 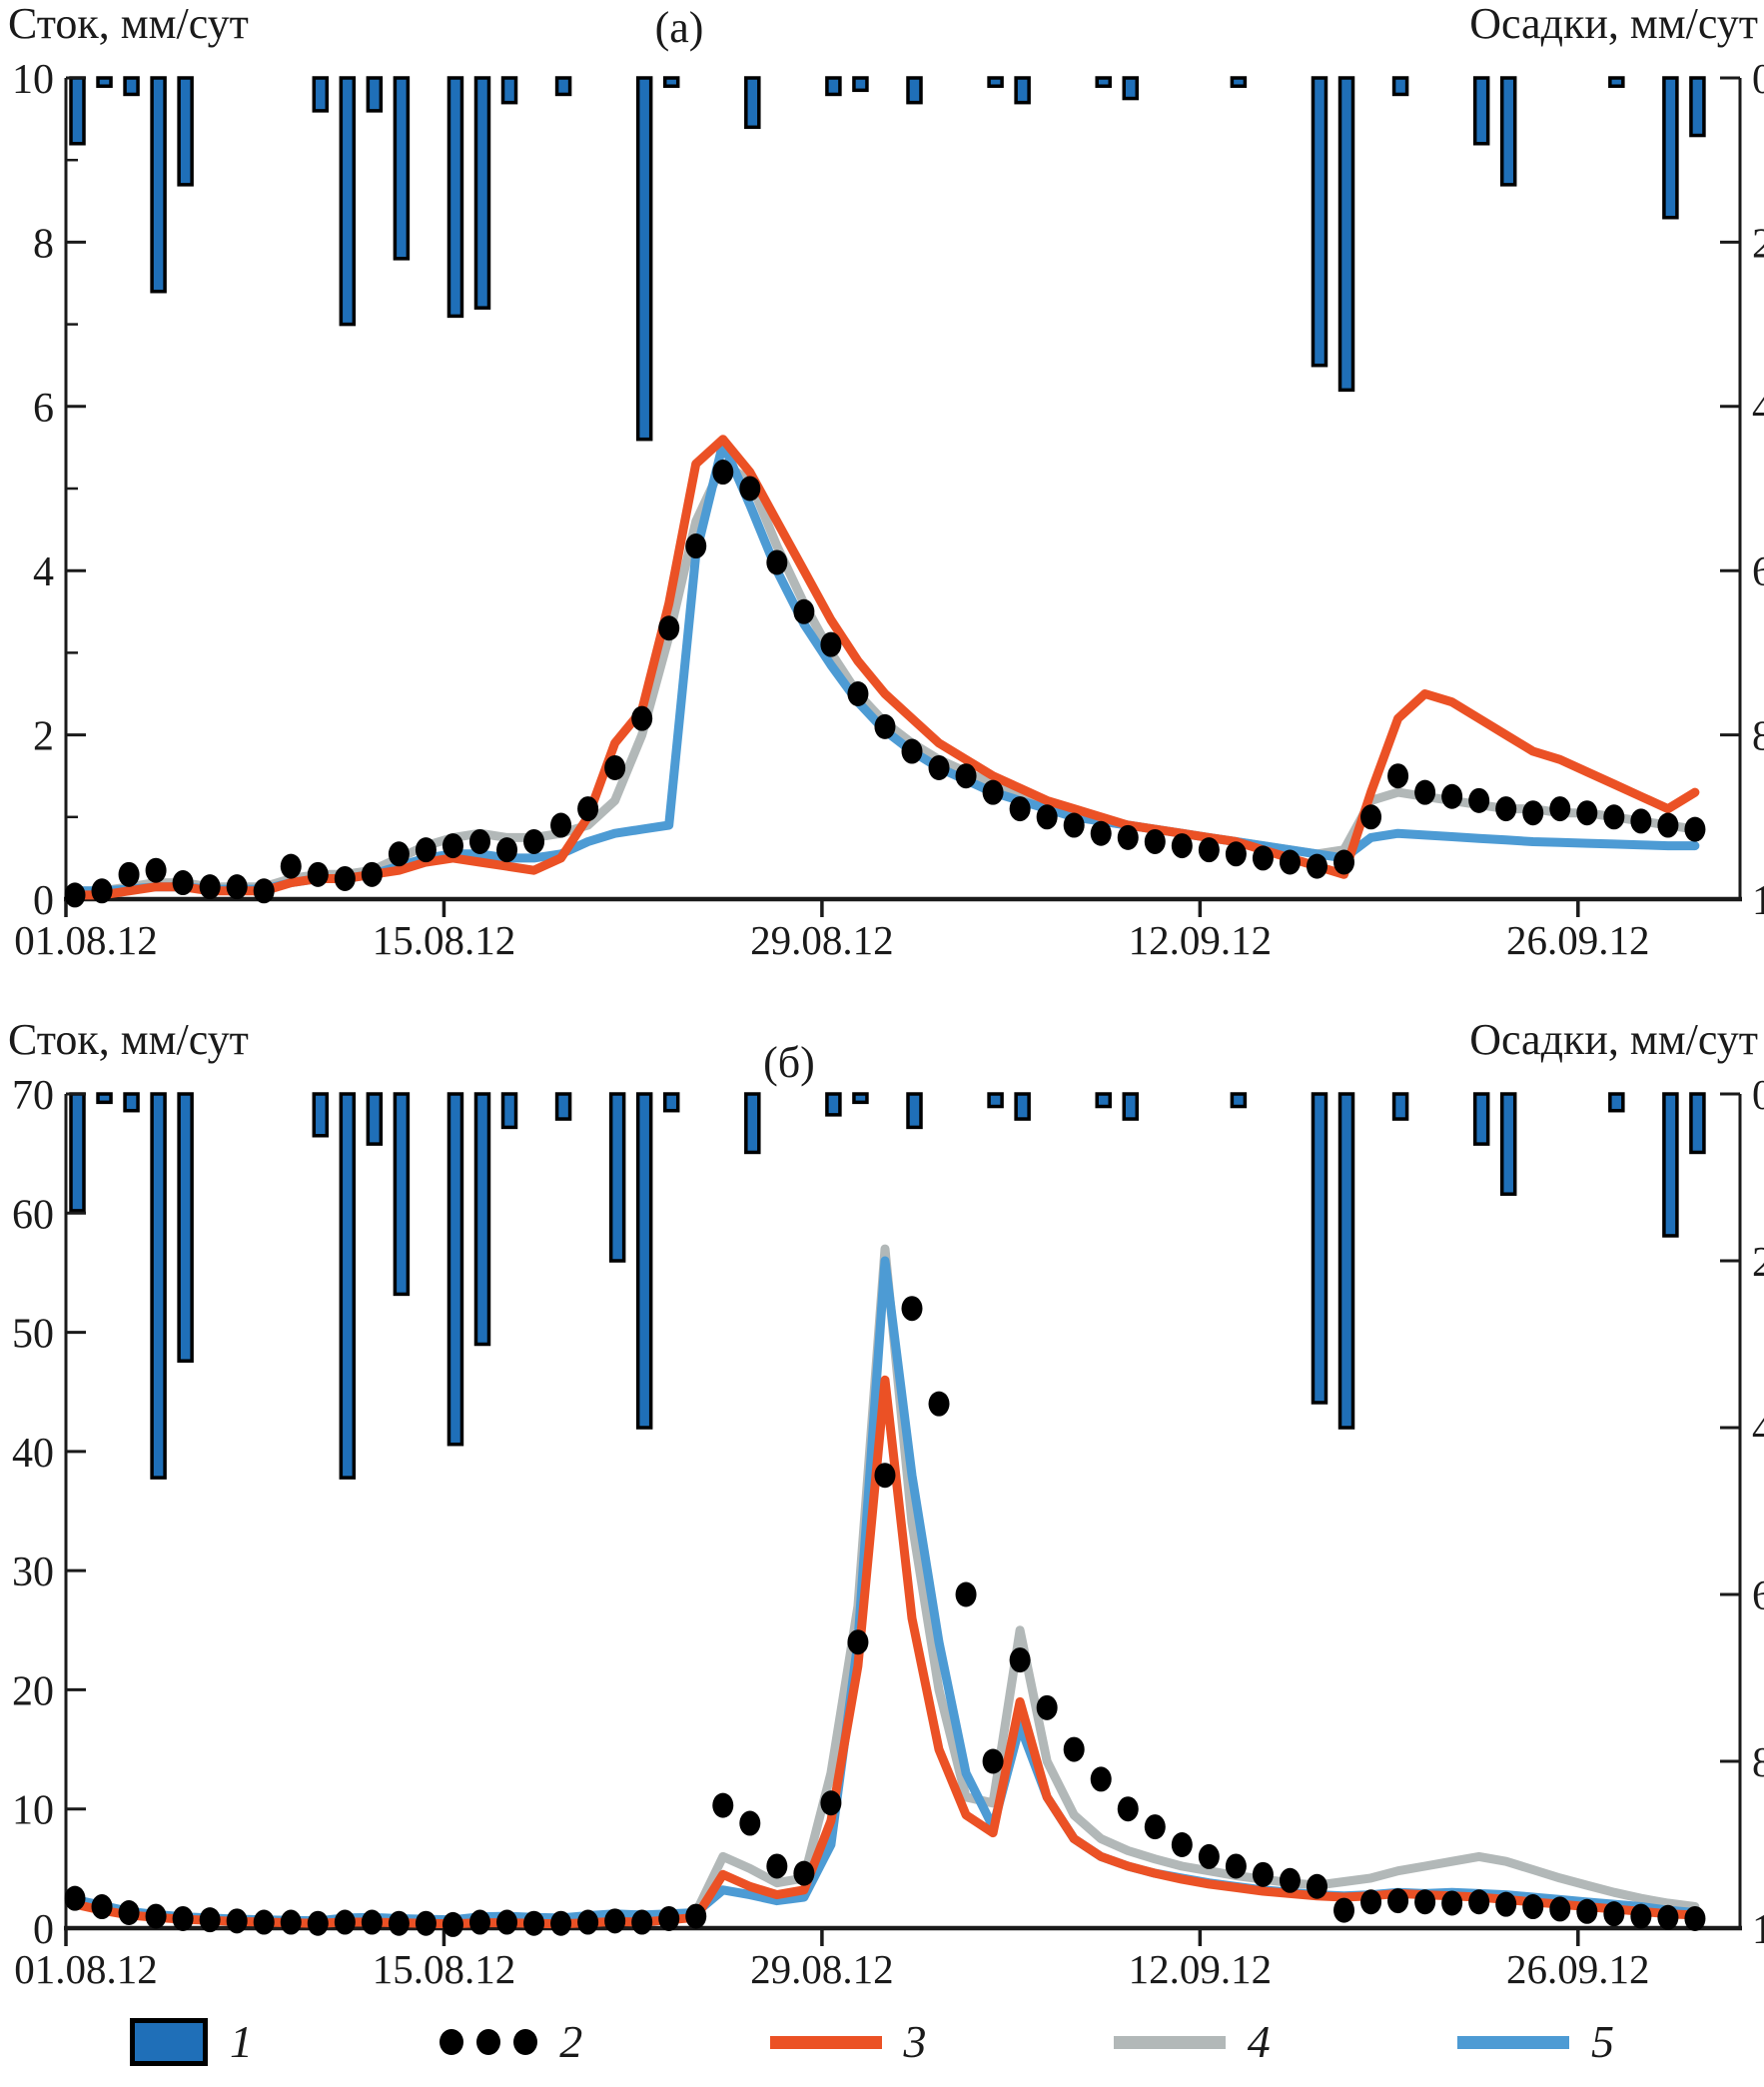 I want to click on left-tick-label: 50, so click(x=33, y=1335).